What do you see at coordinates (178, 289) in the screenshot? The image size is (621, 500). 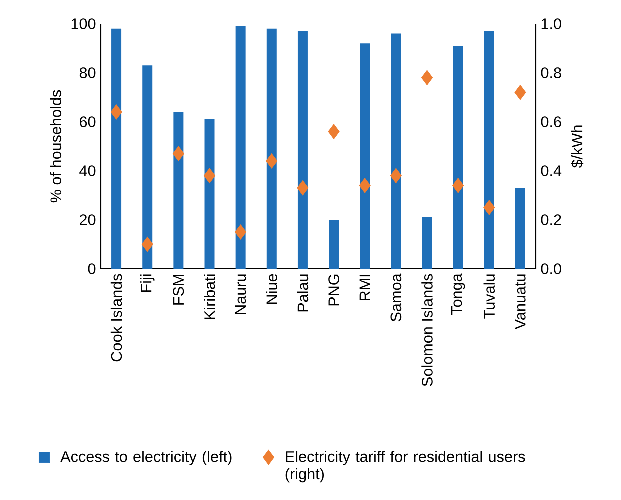 I see `x-tick-label: FSM` at bounding box center [178, 289].